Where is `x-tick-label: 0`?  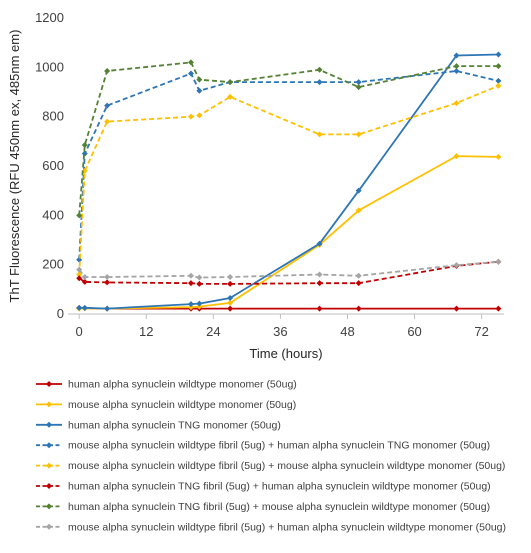
x-tick-label: 0 is located at coordinates (79, 331).